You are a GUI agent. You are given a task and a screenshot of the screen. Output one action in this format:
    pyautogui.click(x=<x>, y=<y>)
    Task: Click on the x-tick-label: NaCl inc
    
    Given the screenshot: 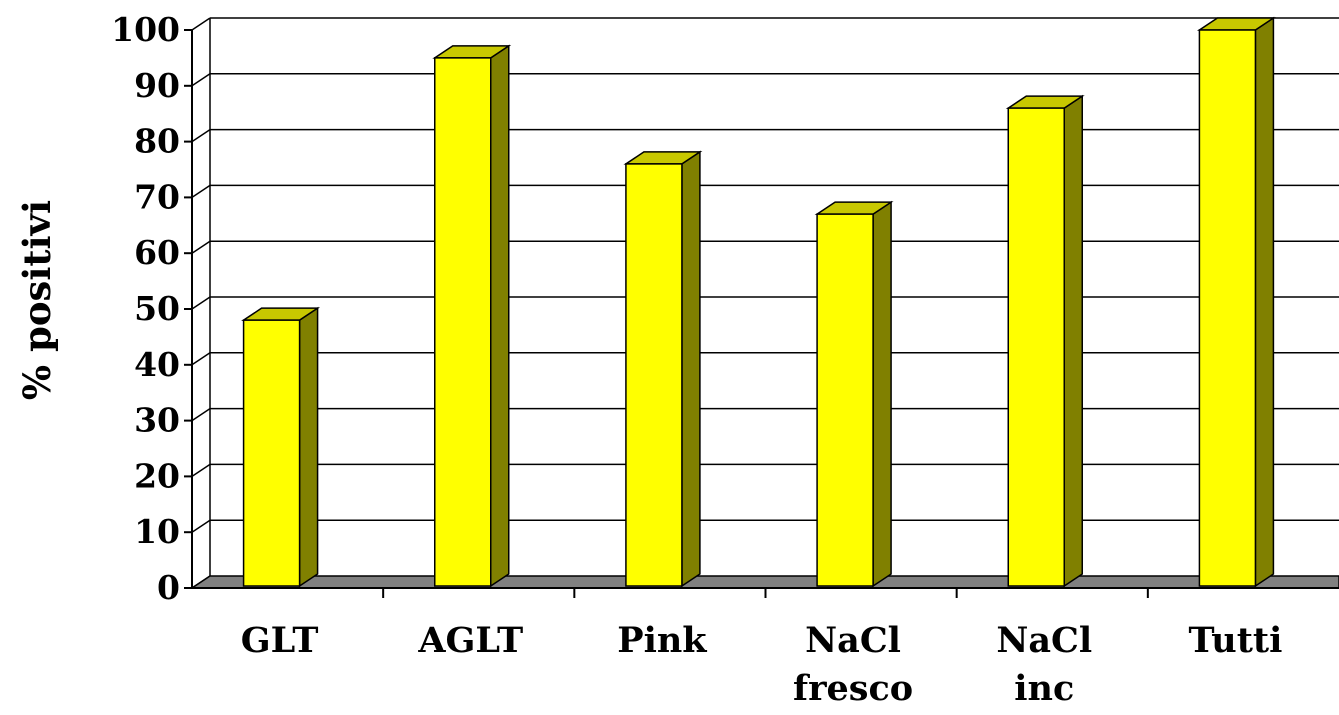 What is the action you would take?
    pyautogui.click(x=1044, y=664)
    